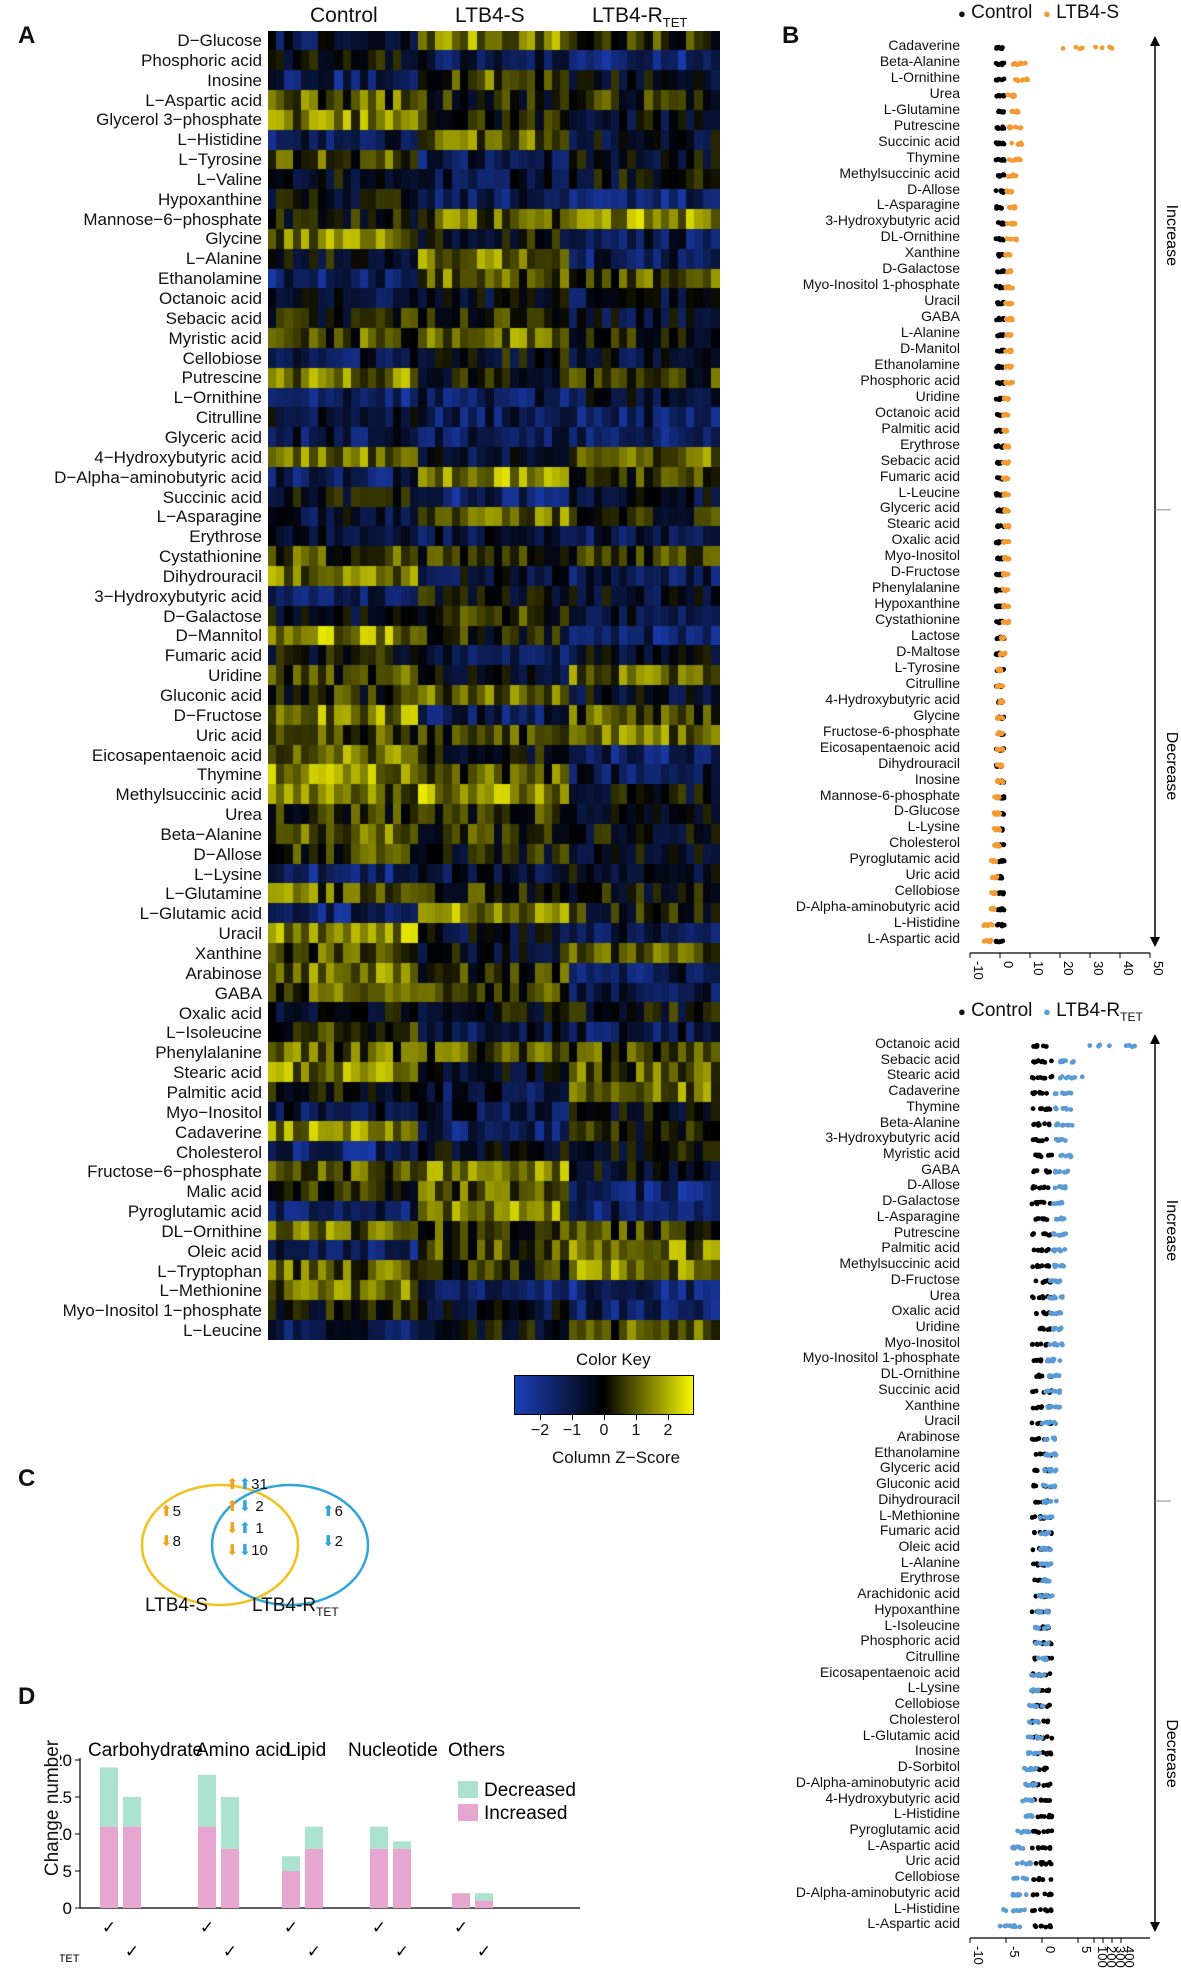 Image resolution: width=1181 pixels, height=1981 pixels. What do you see at coordinates (889, 794) in the screenshot?
I see `dot-row-label: Mannose-6-phosphate` at bounding box center [889, 794].